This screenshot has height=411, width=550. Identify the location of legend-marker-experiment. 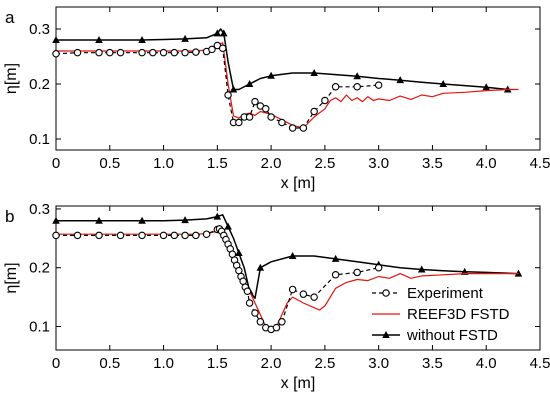
(386, 293).